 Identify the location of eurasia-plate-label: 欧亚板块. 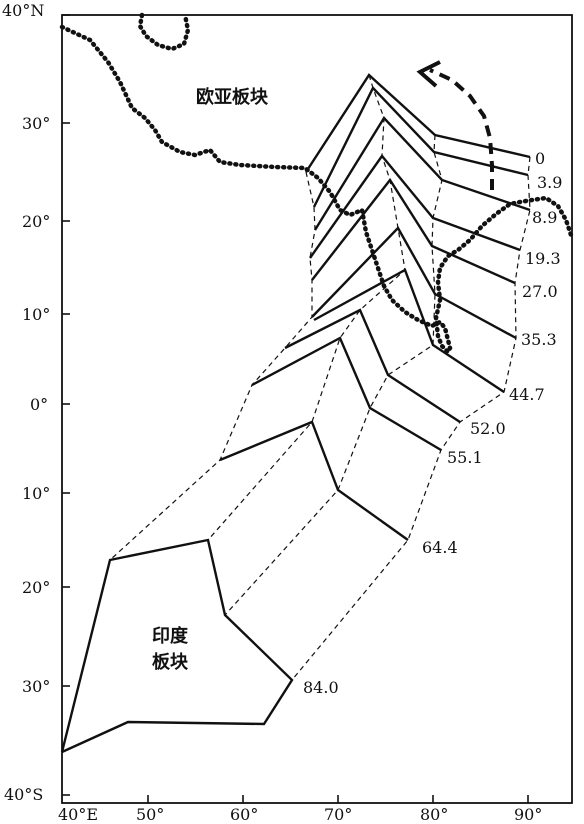
(232, 97).